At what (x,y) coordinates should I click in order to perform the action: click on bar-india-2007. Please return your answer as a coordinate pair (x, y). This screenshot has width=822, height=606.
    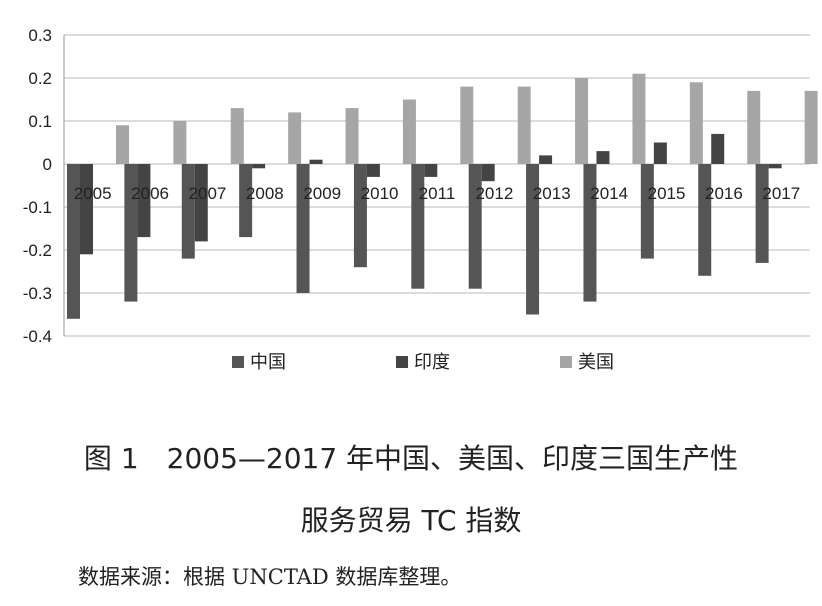
    Looking at the image, I should click on (201, 203).